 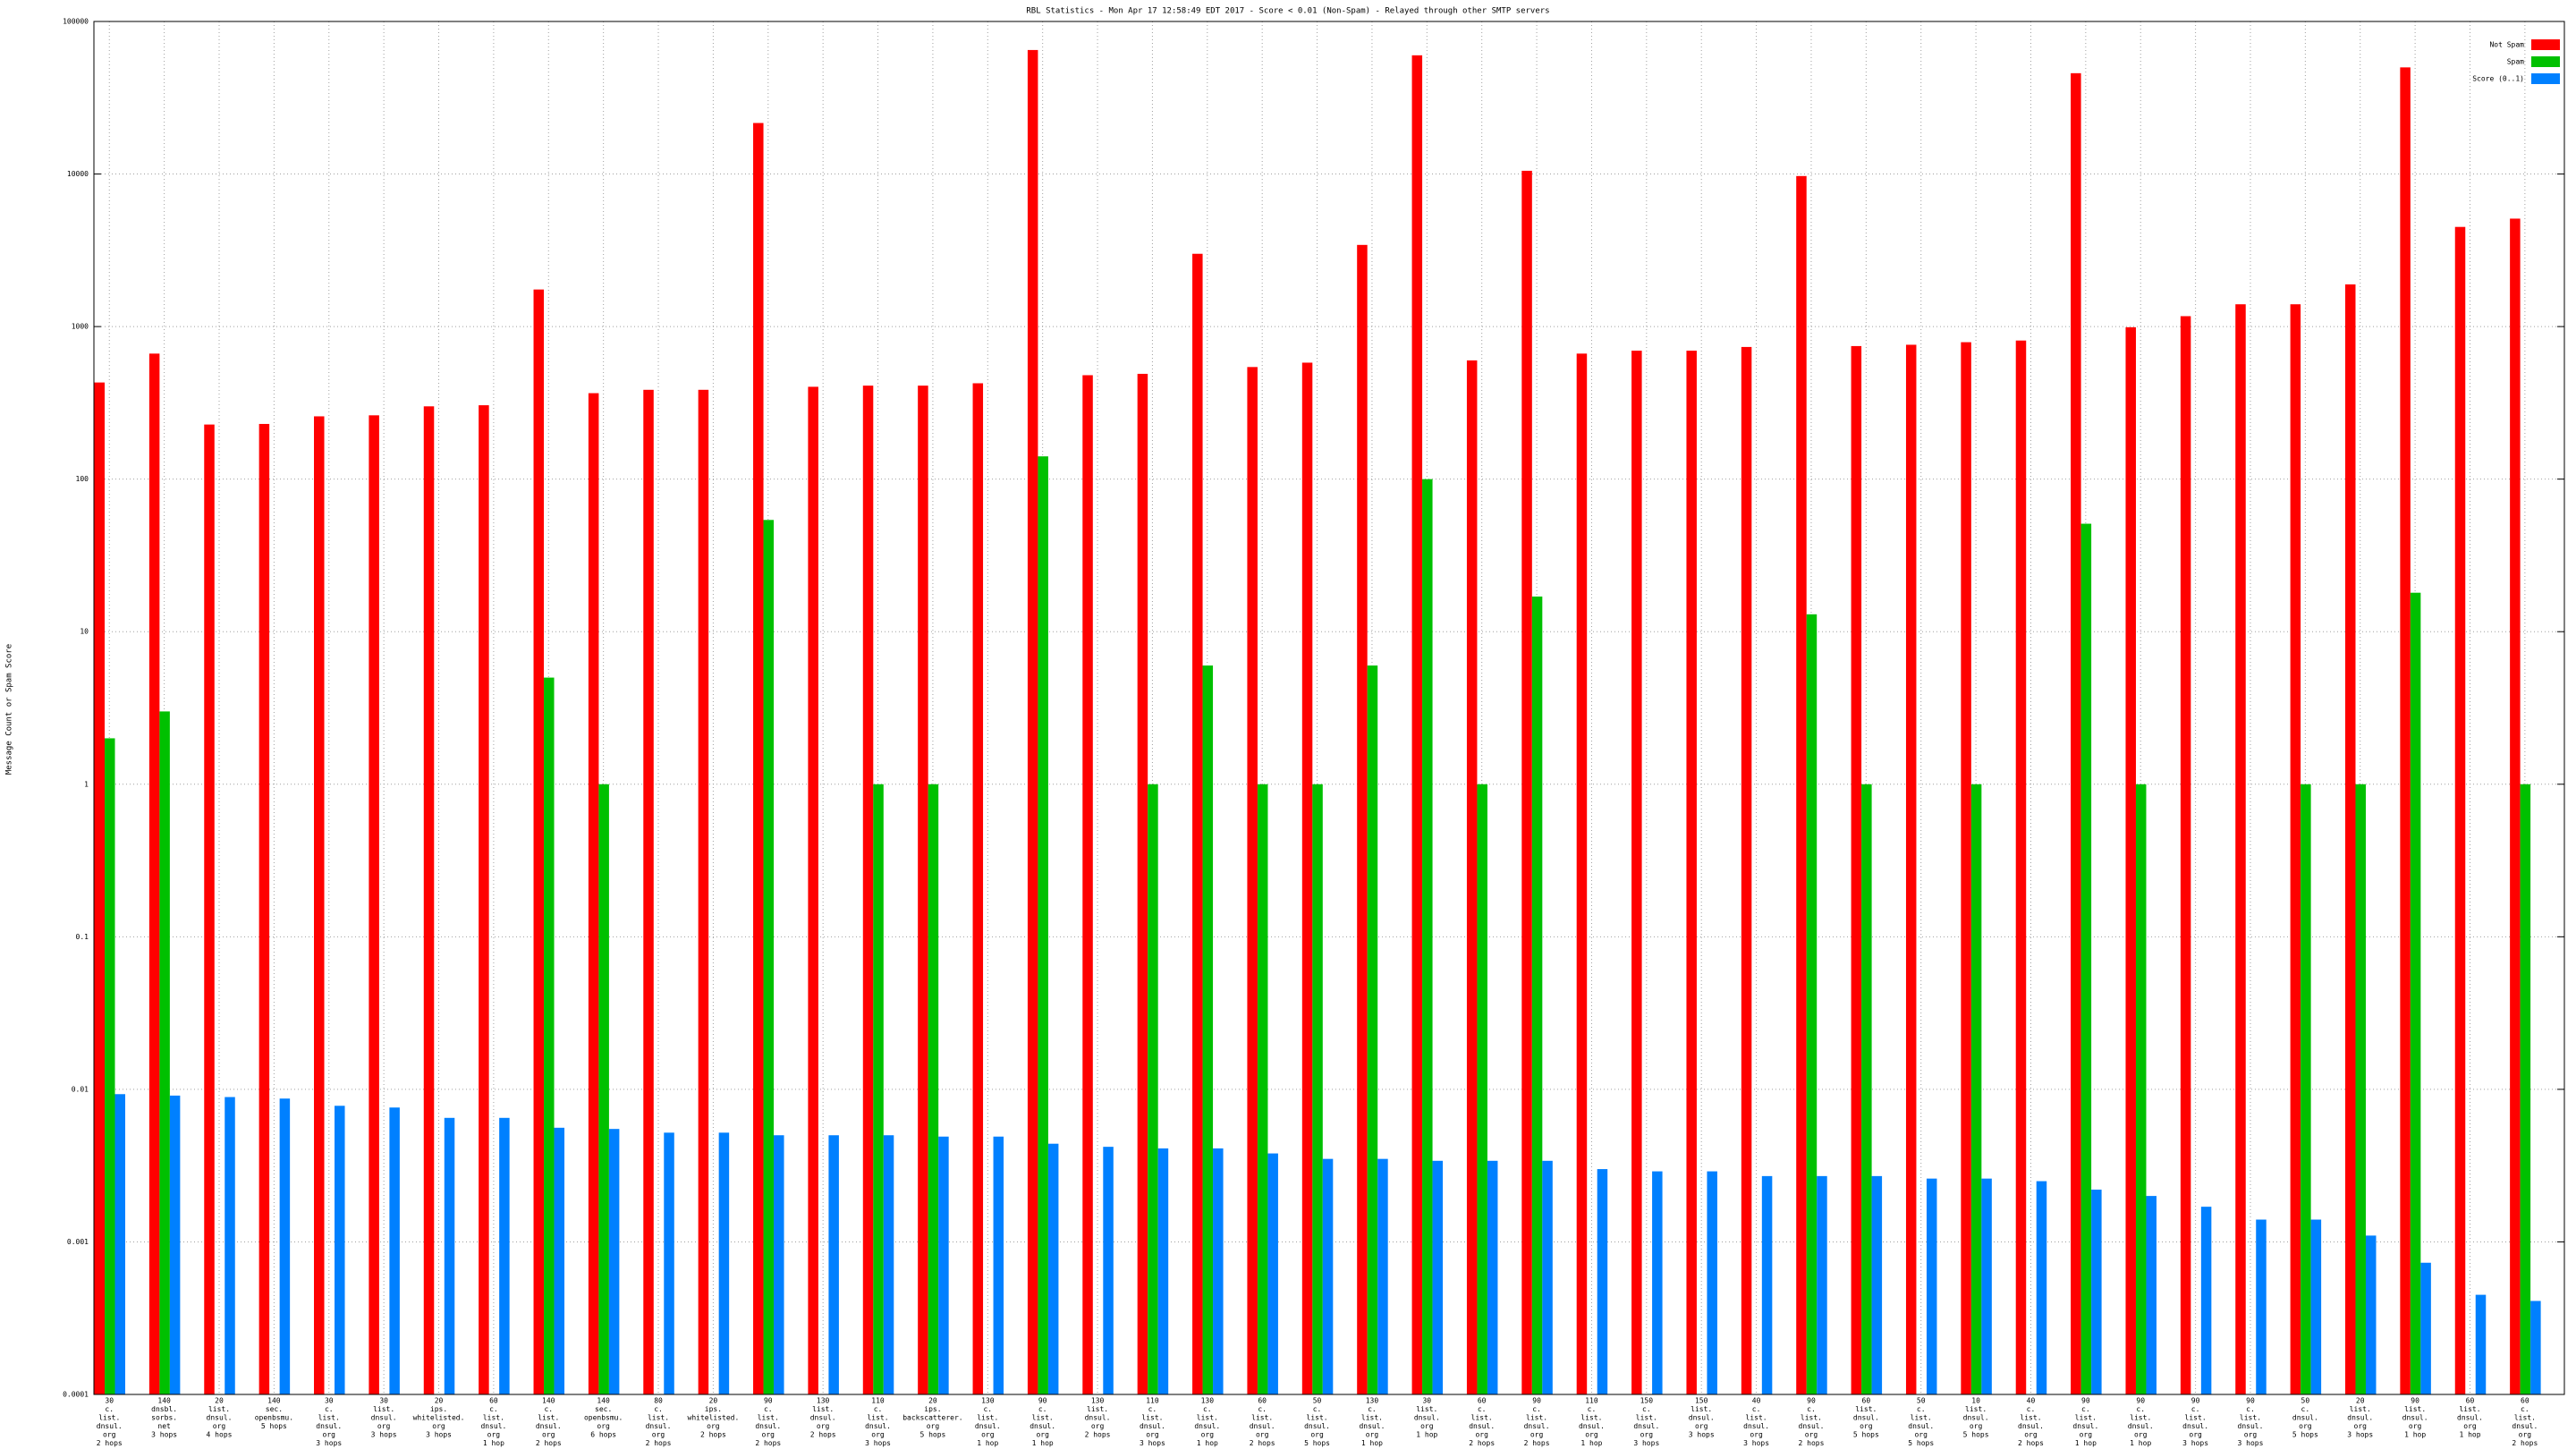 What do you see at coordinates (82, 937) in the screenshot?
I see `y-tick-label: 0.1` at bounding box center [82, 937].